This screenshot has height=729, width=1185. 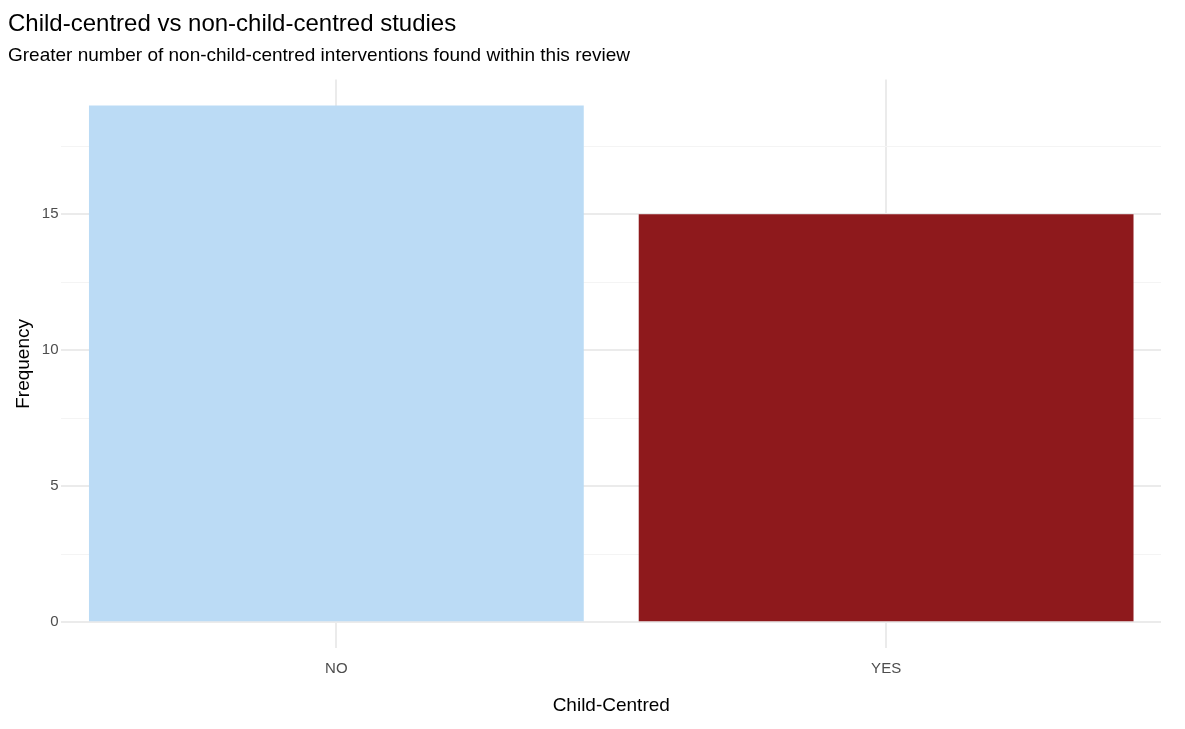 I want to click on x-tick-label: NO, so click(x=336, y=668).